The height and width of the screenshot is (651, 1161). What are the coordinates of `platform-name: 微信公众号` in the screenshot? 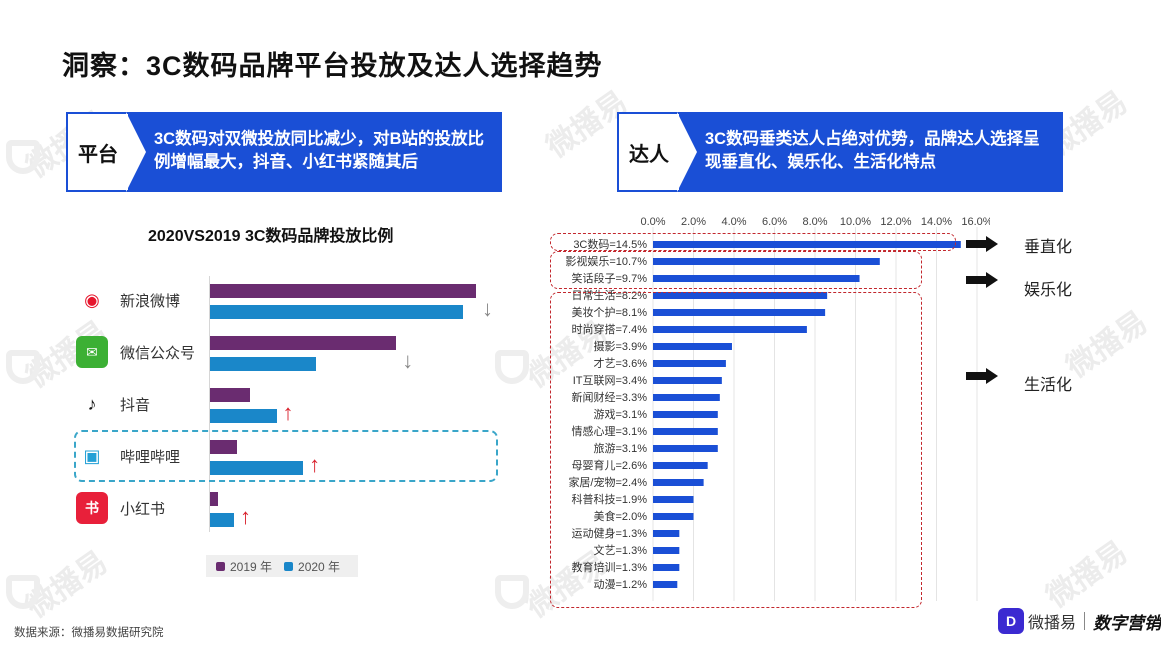 It's located at (158, 353).